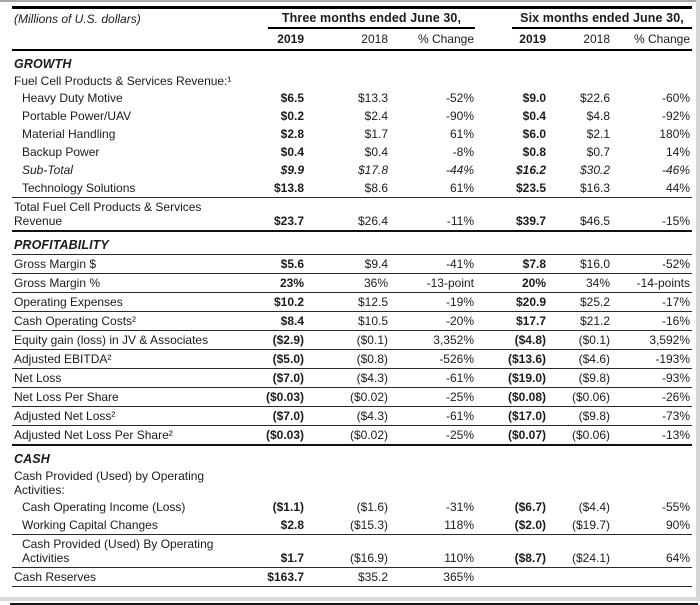  Describe the element at coordinates (463, 152) in the screenshot. I see `cell-value: -8%` at that location.